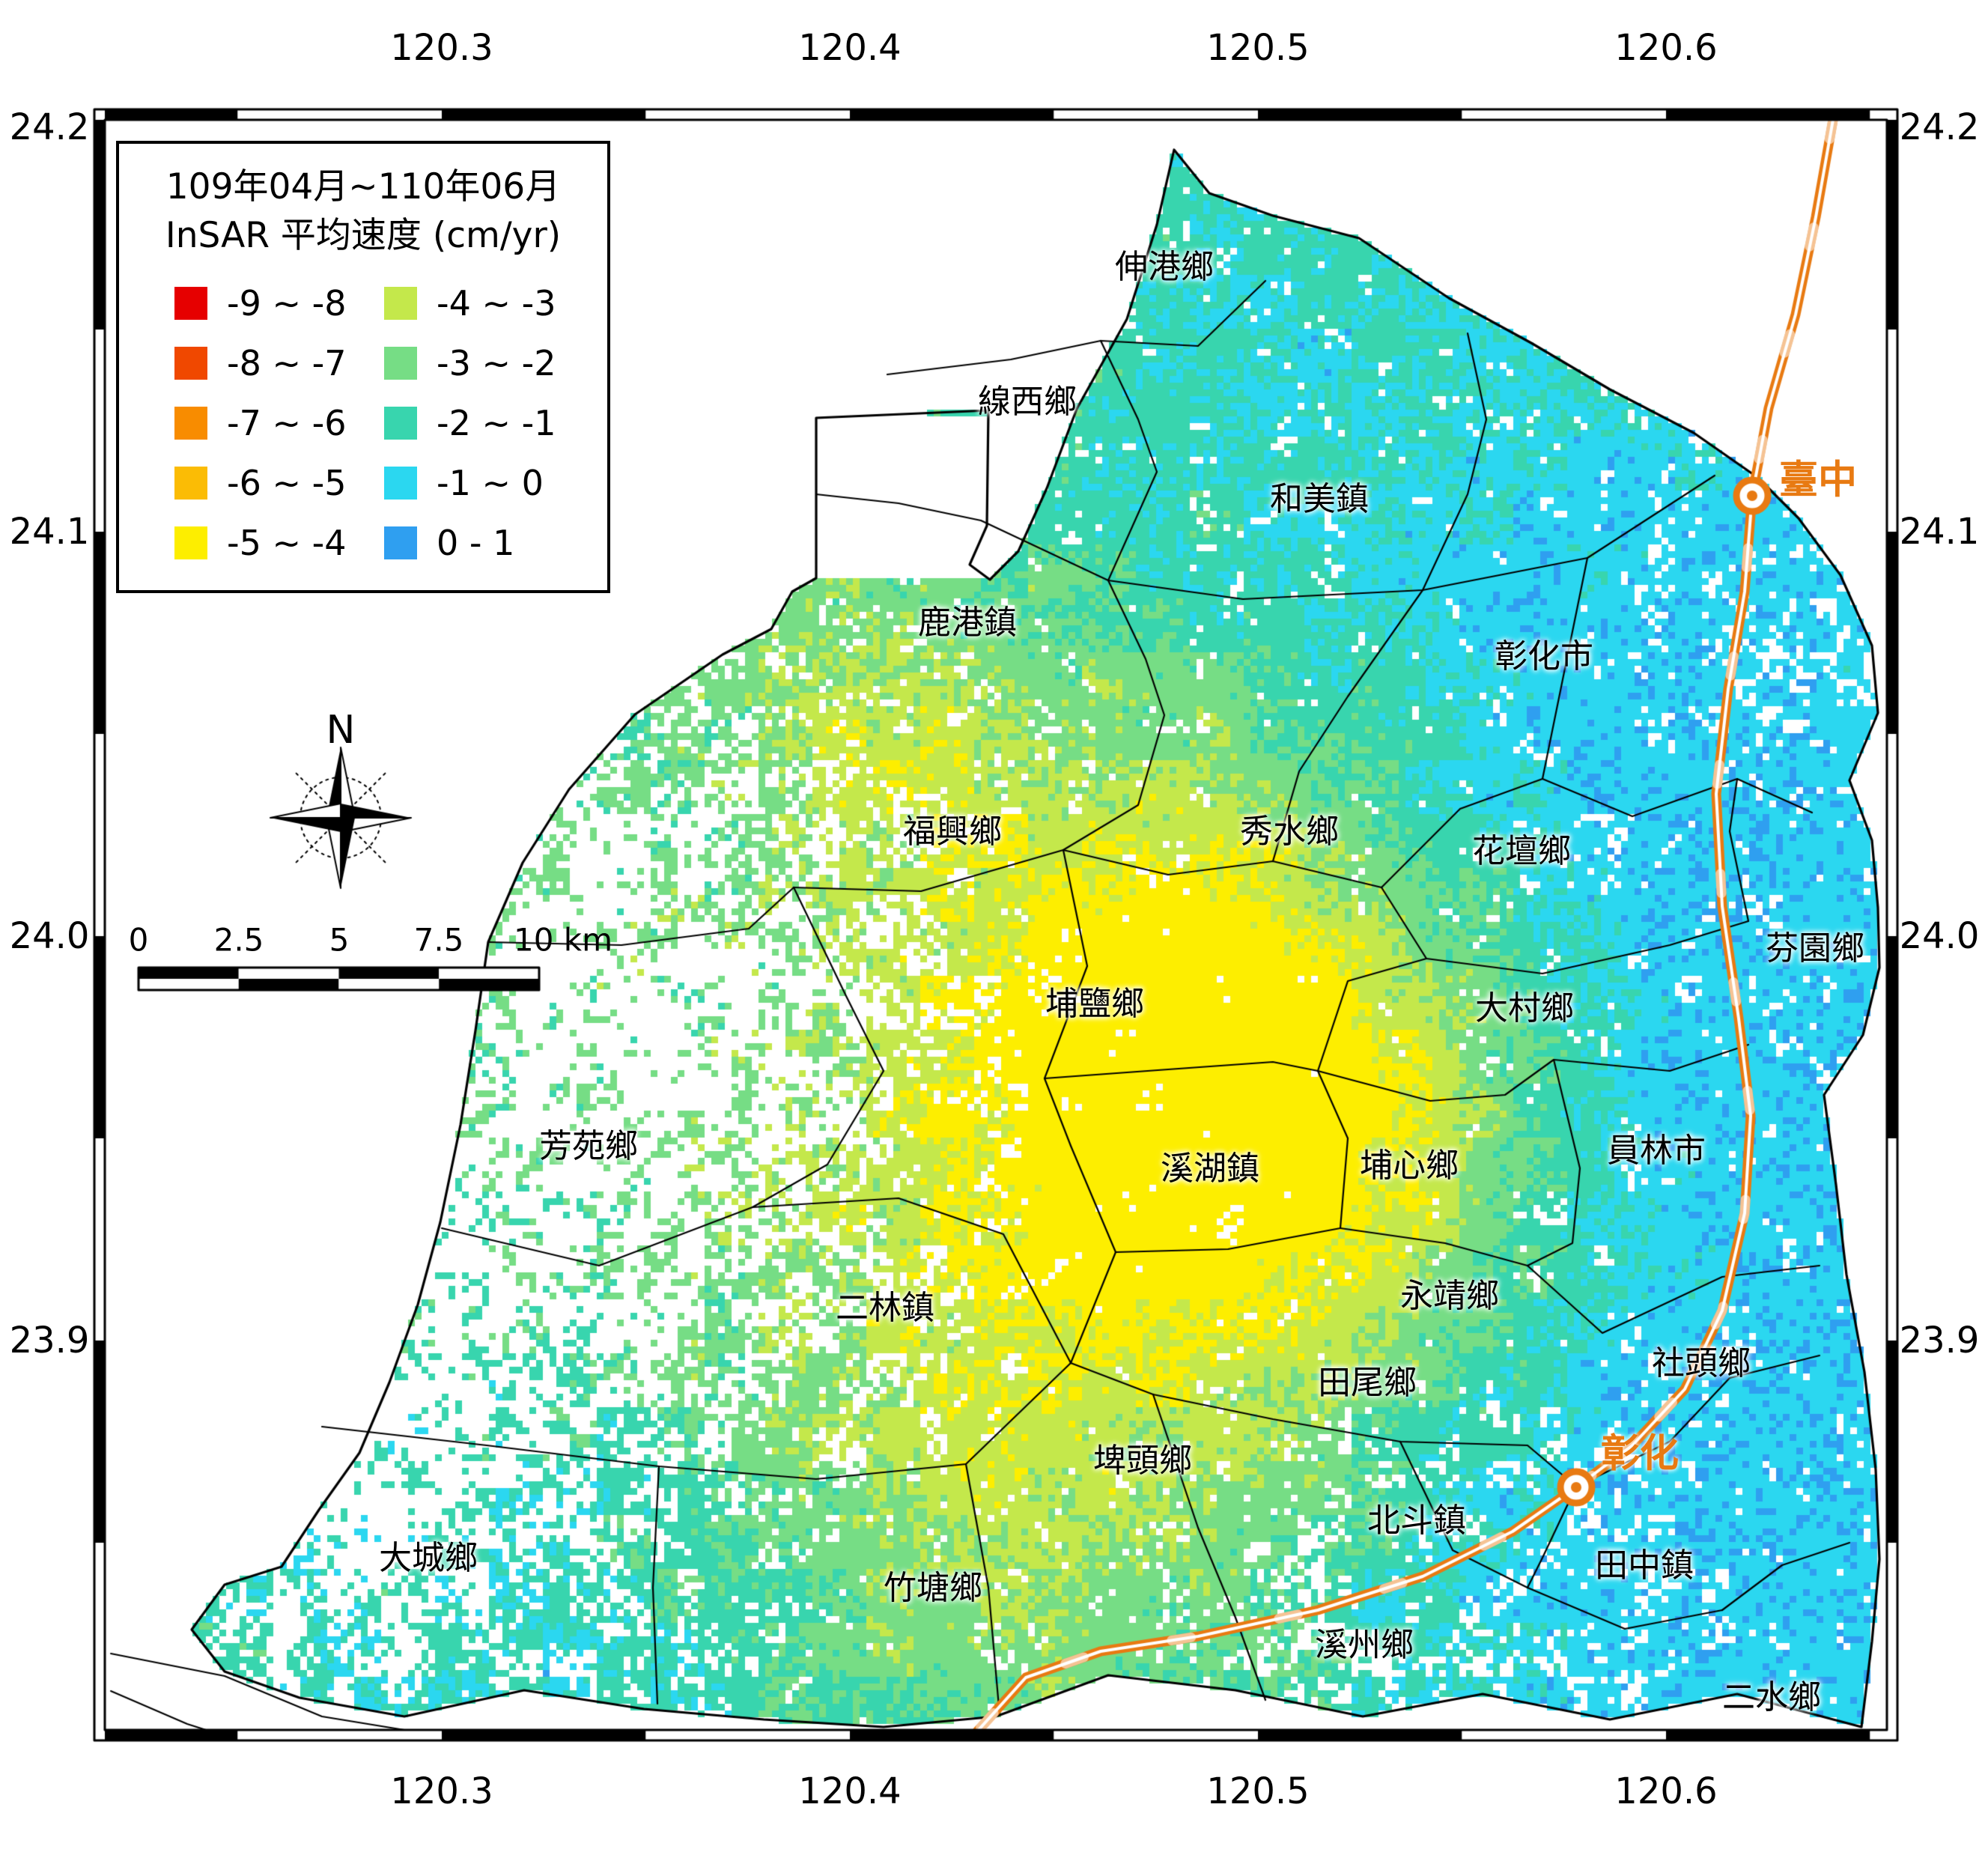 Image resolution: width=1988 pixels, height=1861 pixels. Describe the element at coordinates (287, 362) in the screenshot. I see `legend-entry-label: -8 ~ -7` at that location.